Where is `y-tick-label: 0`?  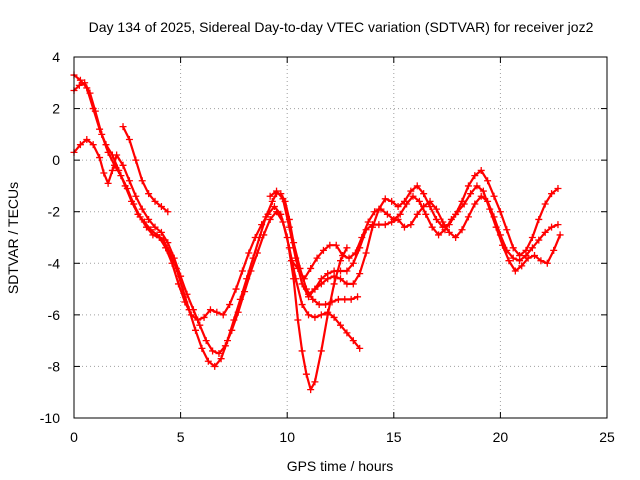
y-tick-label: 0 is located at coordinates (56, 160).